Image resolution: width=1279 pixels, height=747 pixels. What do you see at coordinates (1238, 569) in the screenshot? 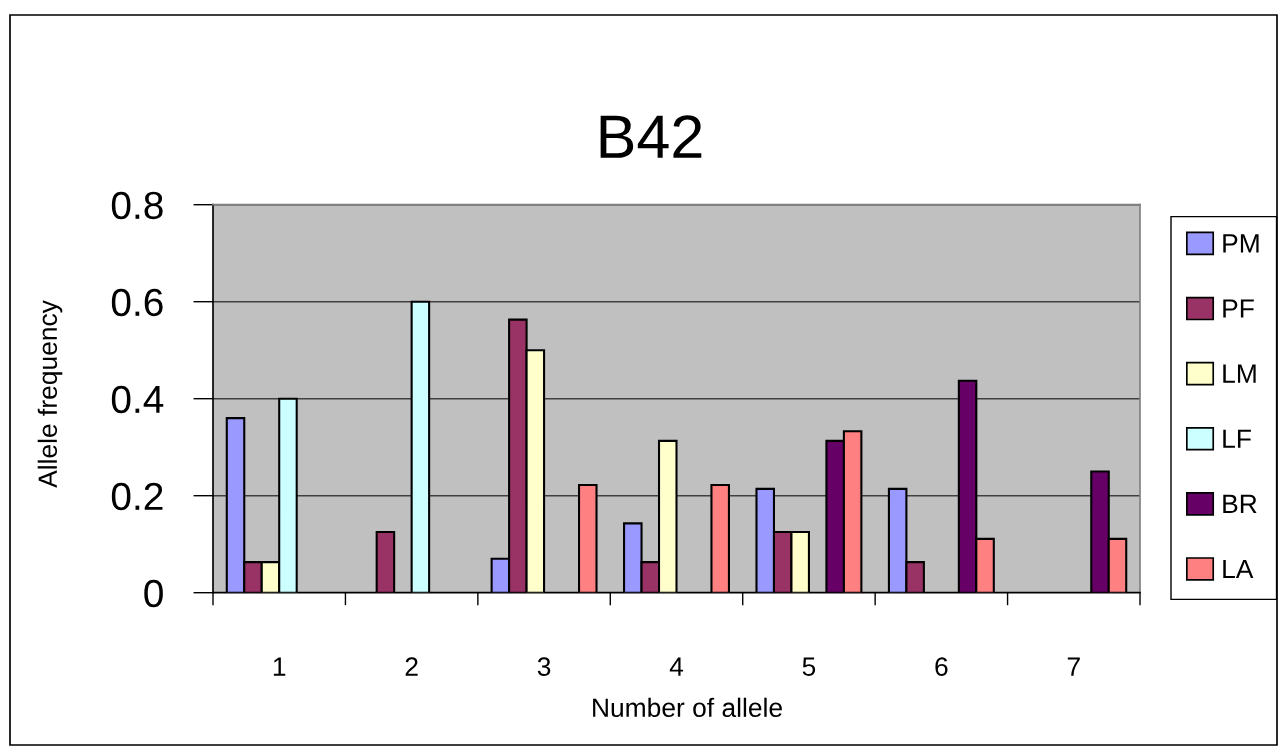
I see `legend-label: LA` at bounding box center [1238, 569].